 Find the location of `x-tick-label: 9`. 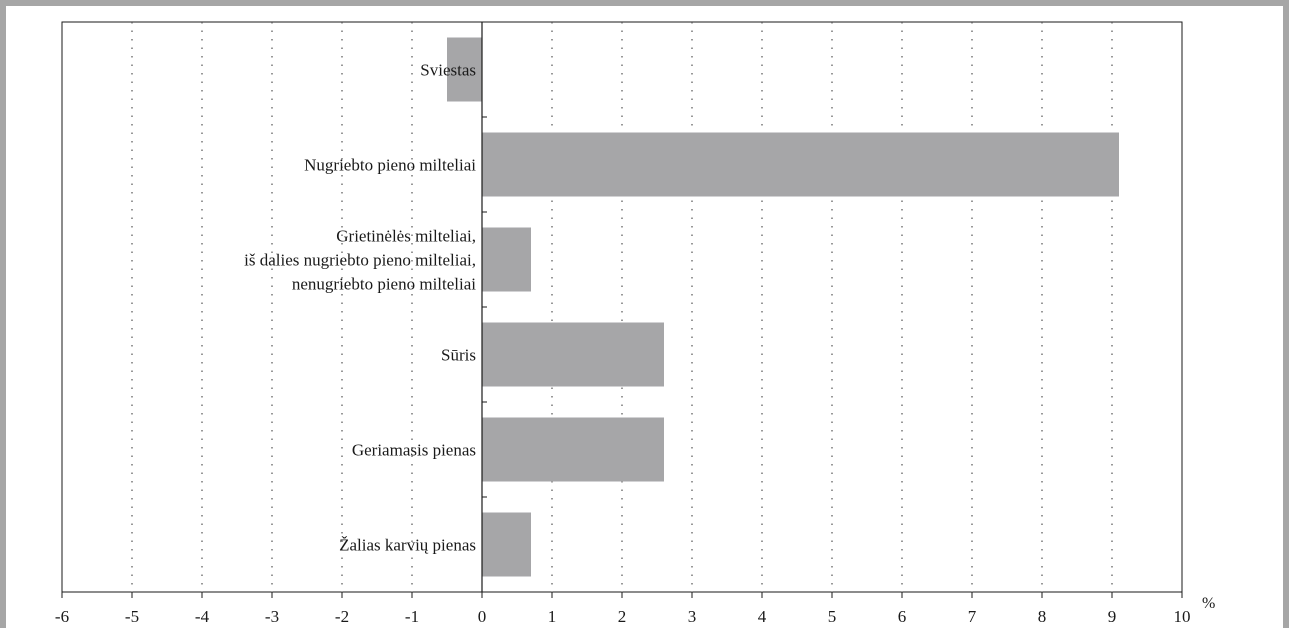

x-tick-label: 9 is located at coordinates (1112, 616).